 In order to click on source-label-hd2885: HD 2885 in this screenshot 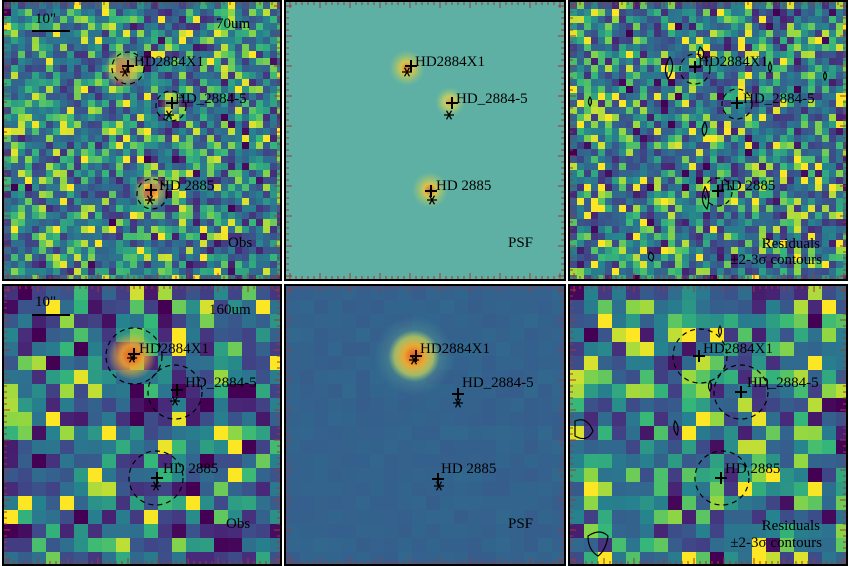, I will do `click(464, 186)`.